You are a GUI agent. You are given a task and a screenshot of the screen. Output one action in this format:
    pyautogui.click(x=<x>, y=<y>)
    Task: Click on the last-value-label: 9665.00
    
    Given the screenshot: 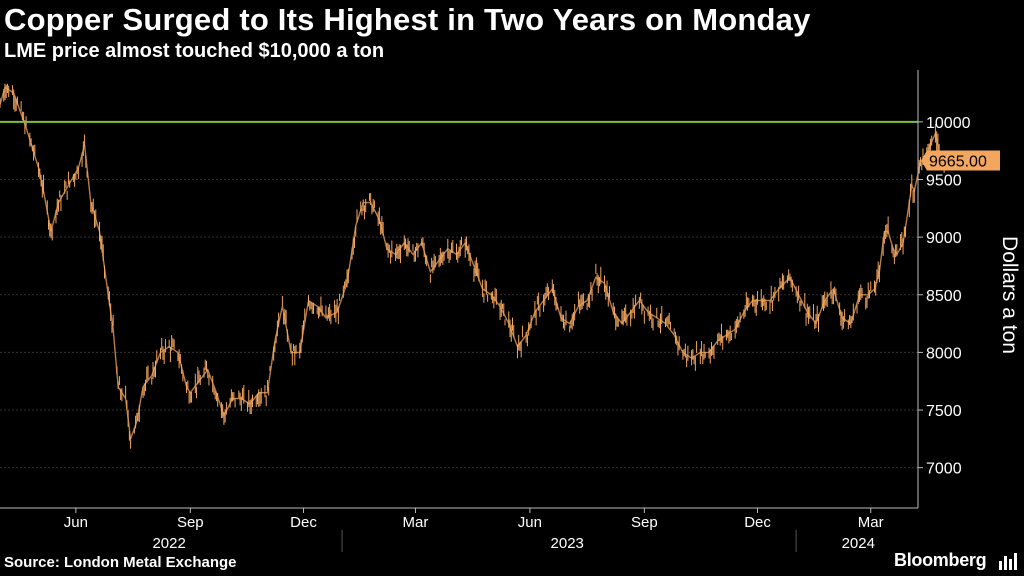 What is the action you would take?
    pyautogui.click(x=958, y=161)
    